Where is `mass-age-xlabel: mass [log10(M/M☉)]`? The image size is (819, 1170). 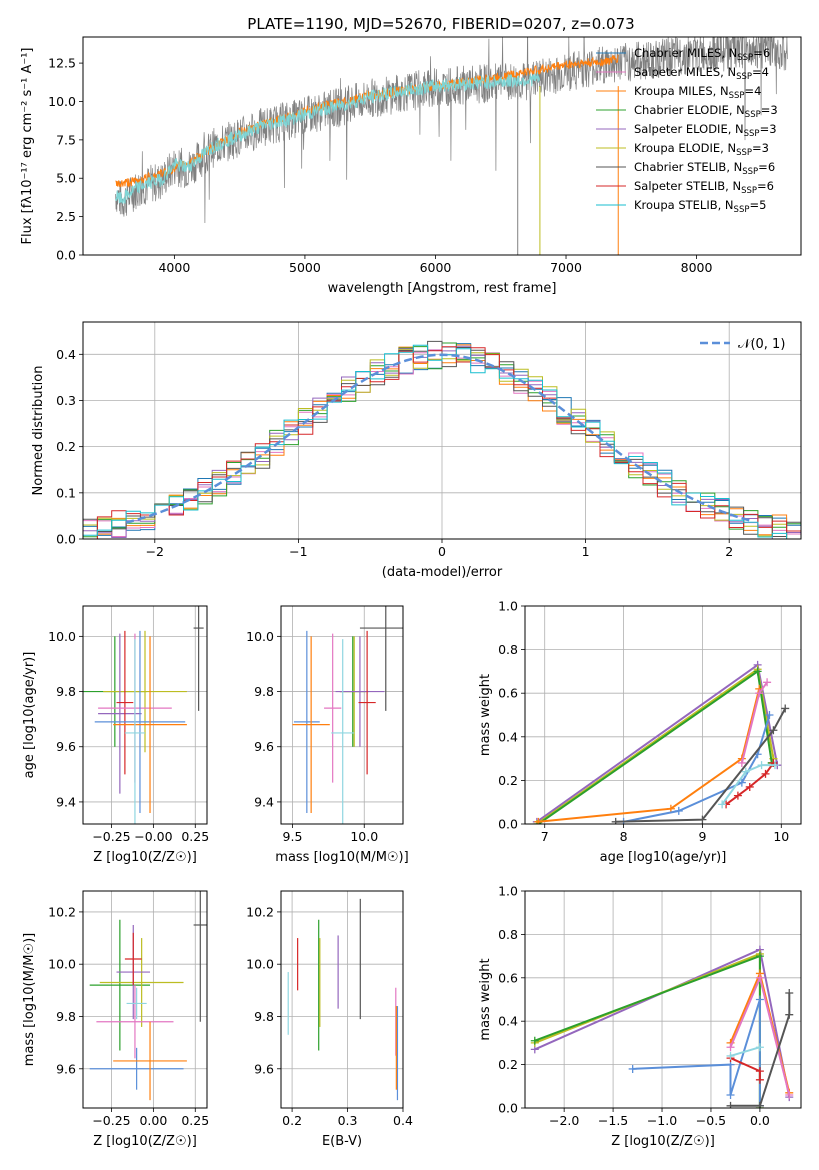 mass-age-xlabel: mass [log10(M/M☉)] is located at coordinates (341, 857).